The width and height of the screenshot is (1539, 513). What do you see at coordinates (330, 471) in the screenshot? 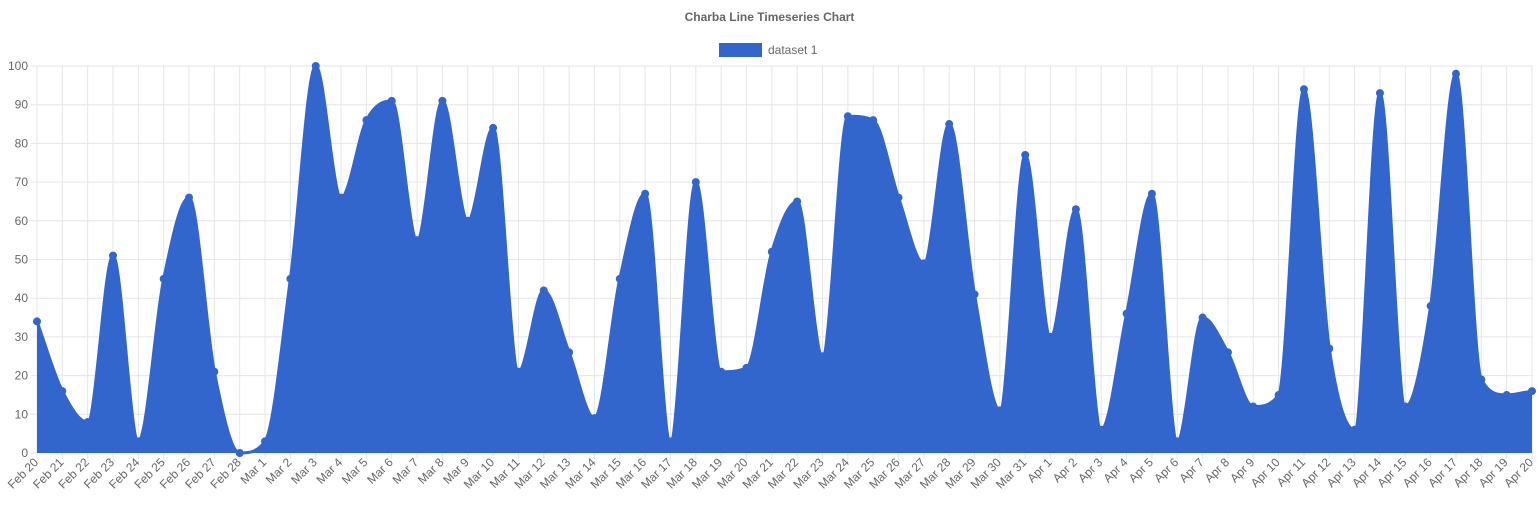
I see `x-tick-label: Mar 4` at bounding box center [330, 471].